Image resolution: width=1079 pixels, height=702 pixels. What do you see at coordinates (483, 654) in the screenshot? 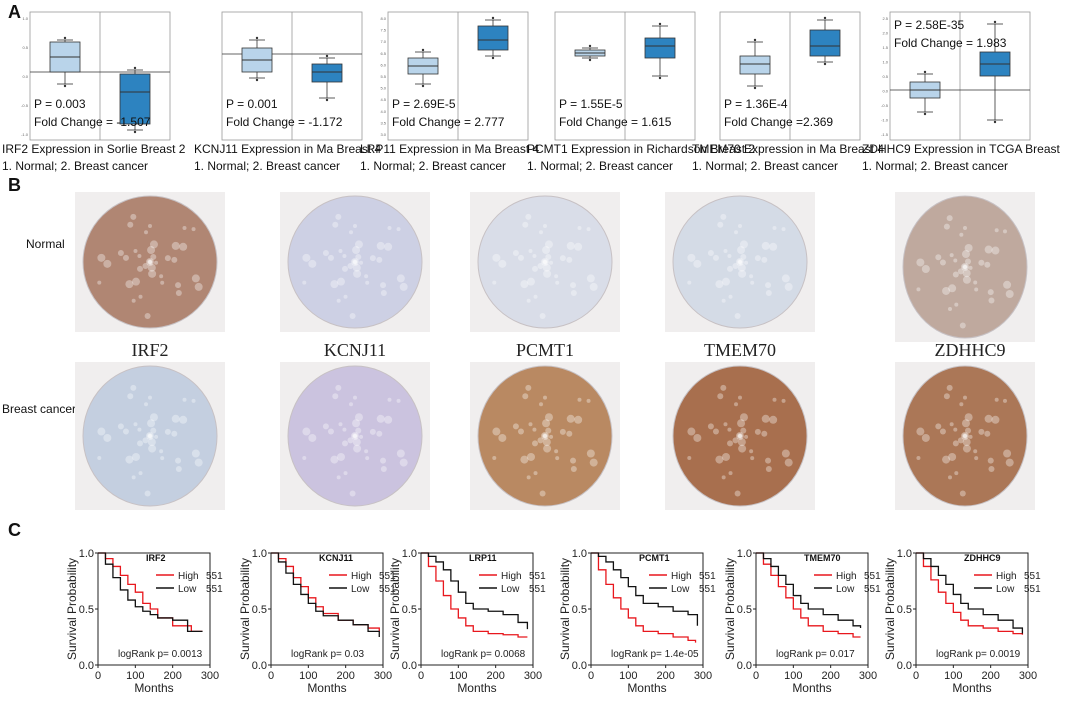
I see `logrank-p: logRank p= 0.0068` at bounding box center [483, 654].